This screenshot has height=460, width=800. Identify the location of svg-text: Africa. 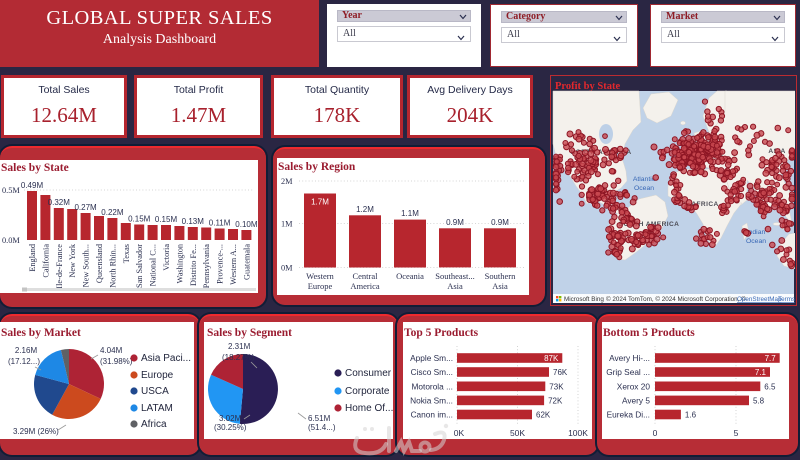
(154, 424).